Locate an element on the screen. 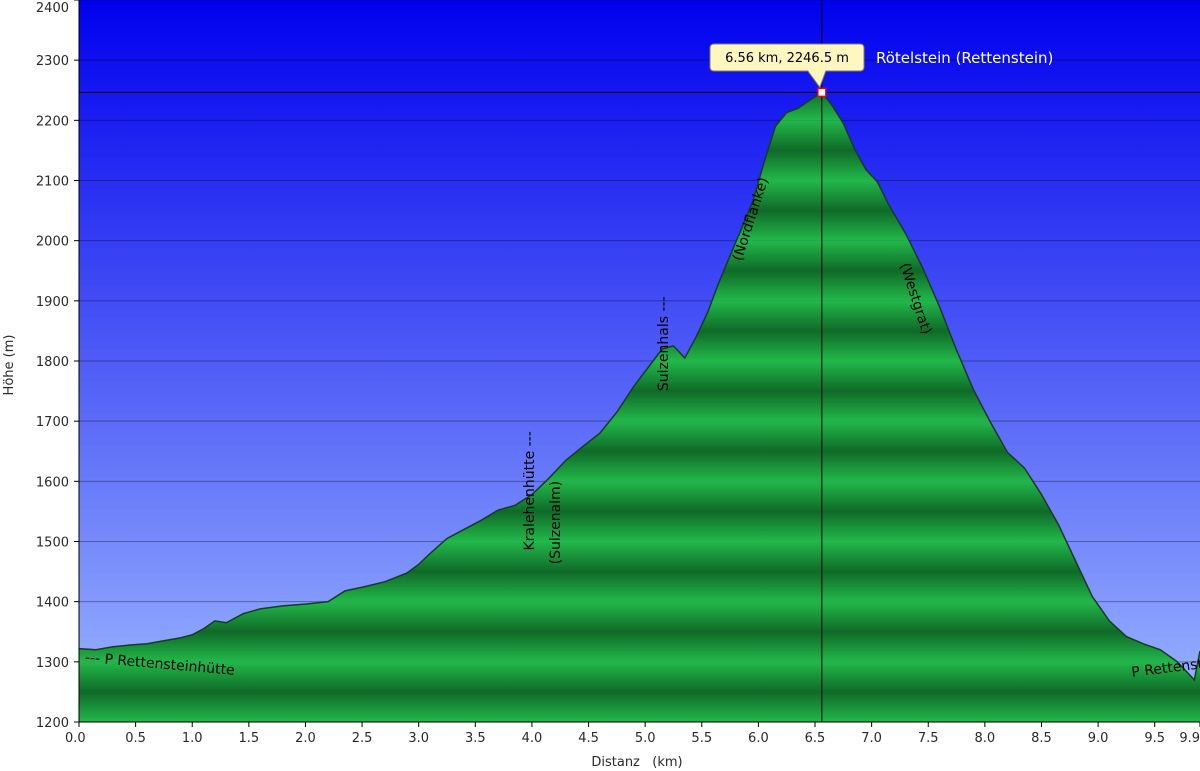 The height and width of the screenshot is (771, 1200). y-tick-label: 2200 is located at coordinates (52, 121).